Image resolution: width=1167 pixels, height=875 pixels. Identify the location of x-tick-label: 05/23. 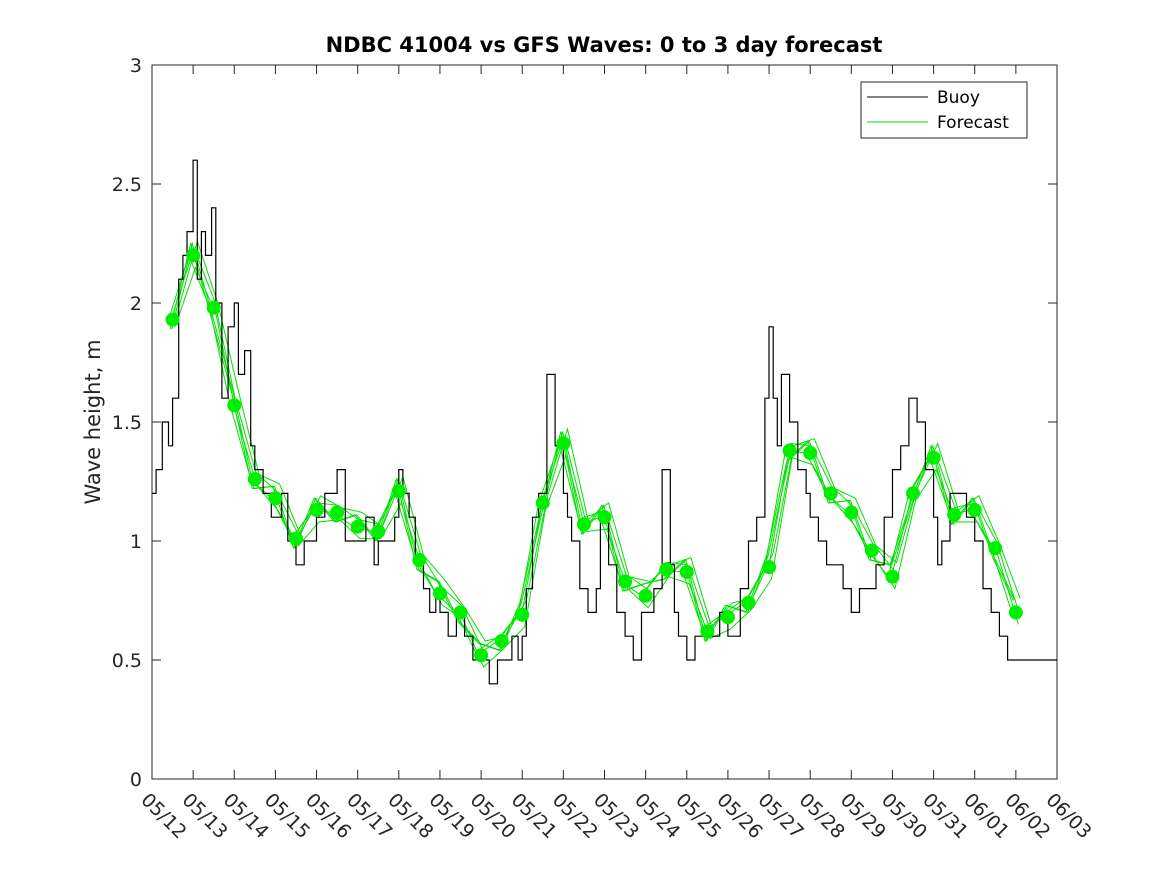
(616, 816).